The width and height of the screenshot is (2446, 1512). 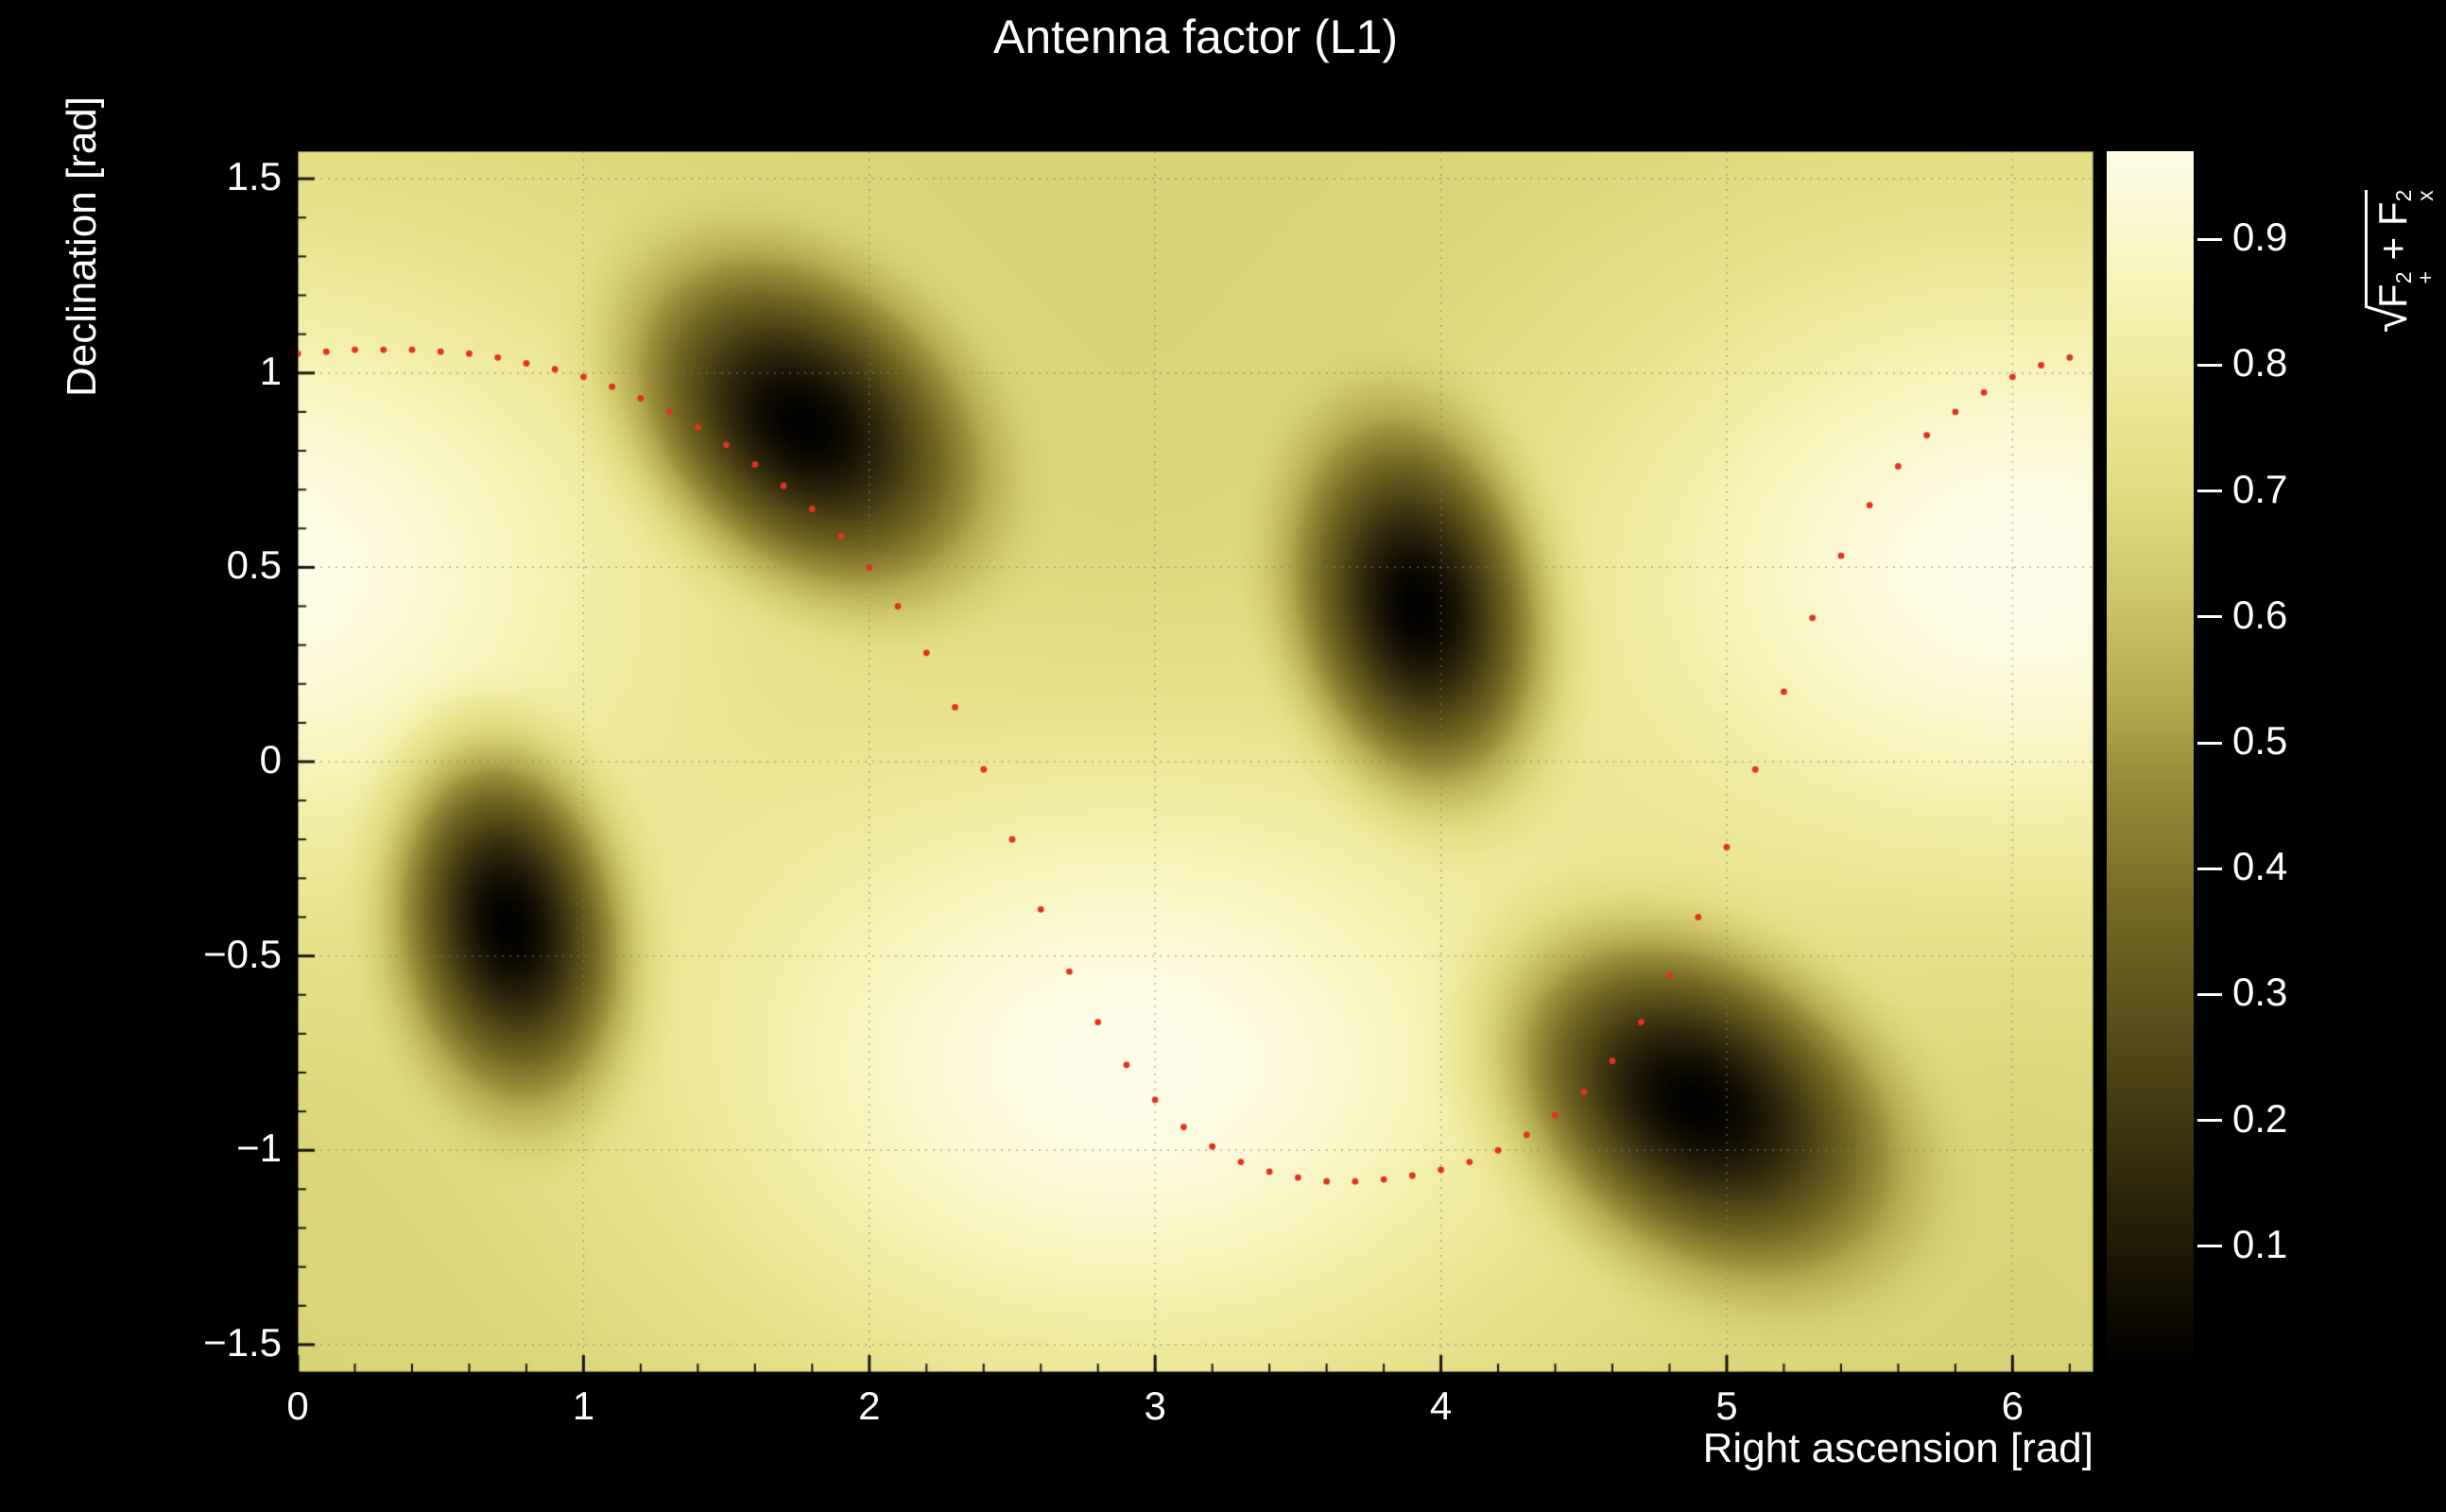 I want to click on plus-operator: +, so click(x=2392, y=249).